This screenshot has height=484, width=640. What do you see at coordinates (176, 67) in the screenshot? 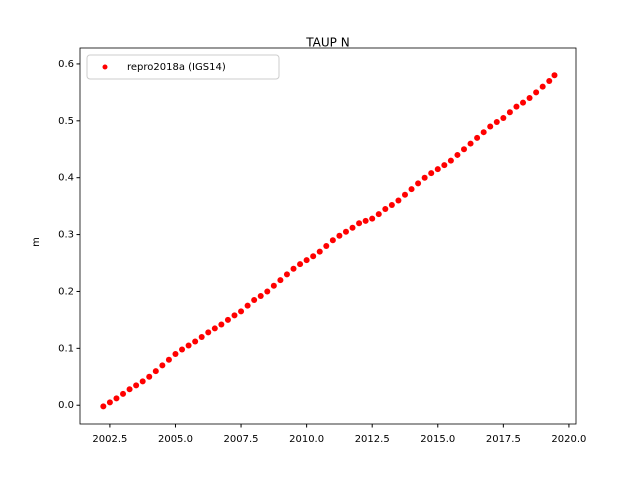
I see `legend-label: repro2018a (IGS14)` at bounding box center [176, 67].